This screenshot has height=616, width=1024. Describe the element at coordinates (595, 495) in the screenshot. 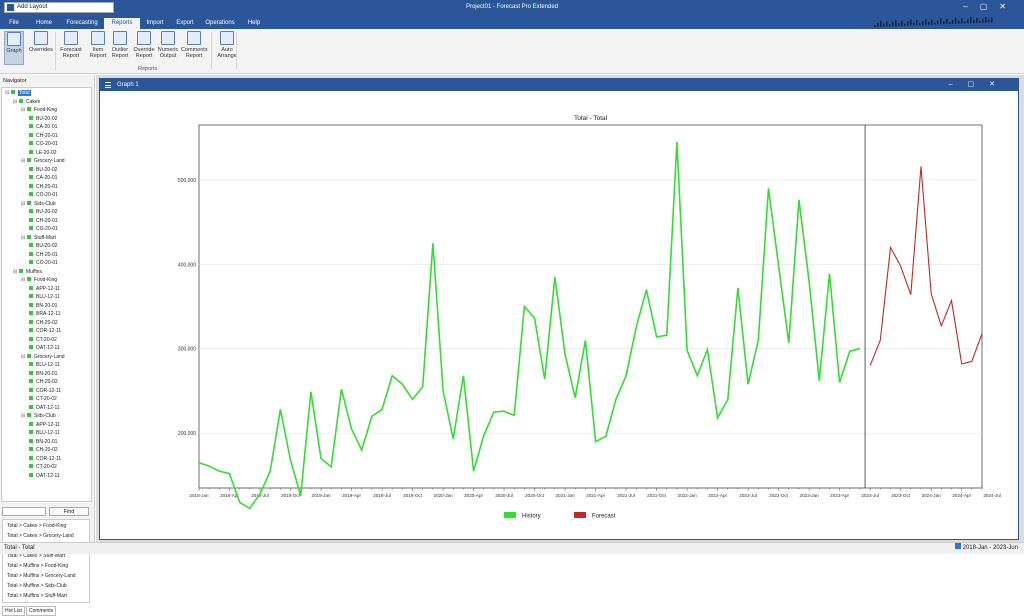

I see `x-tick-label: 2021-Apr` at that location.